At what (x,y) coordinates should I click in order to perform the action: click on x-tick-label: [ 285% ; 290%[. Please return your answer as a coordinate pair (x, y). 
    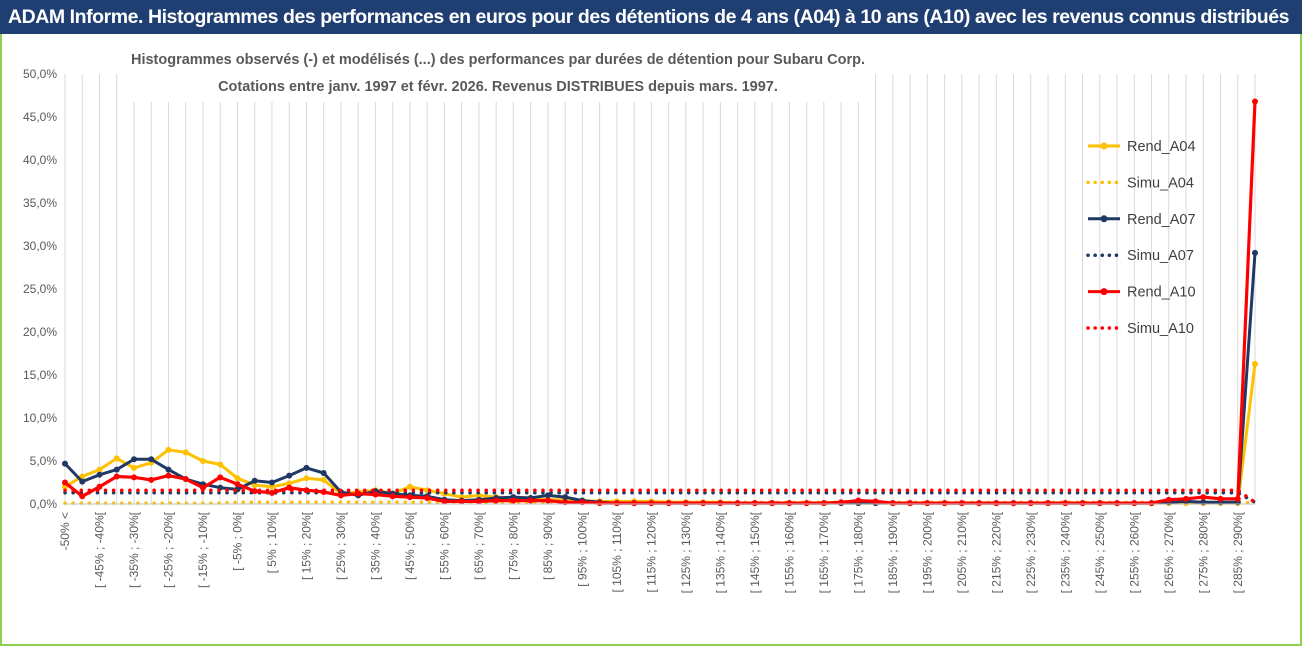
    Looking at the image, I should click on (1238, 552).